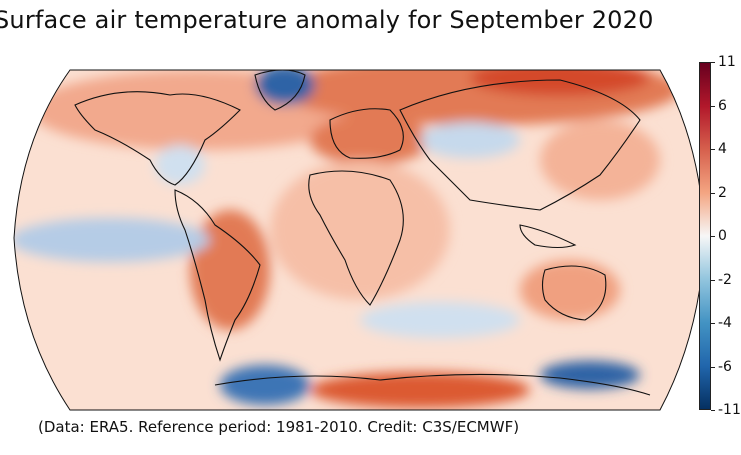 The width and height of the screenshot is (741, 455). What do you see at coordinates (727, 62) in the screenshot?
I see `colorbar-tick-label: 11` at bounding box center [727, 62].